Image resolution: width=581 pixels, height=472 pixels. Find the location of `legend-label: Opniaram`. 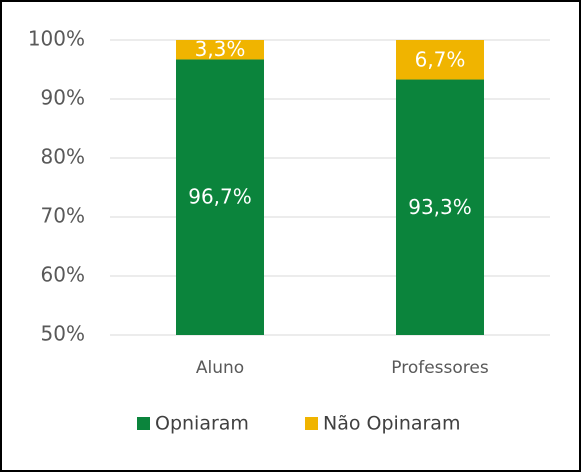

legend-label: Opniaram is located at coordinates (202, 424).